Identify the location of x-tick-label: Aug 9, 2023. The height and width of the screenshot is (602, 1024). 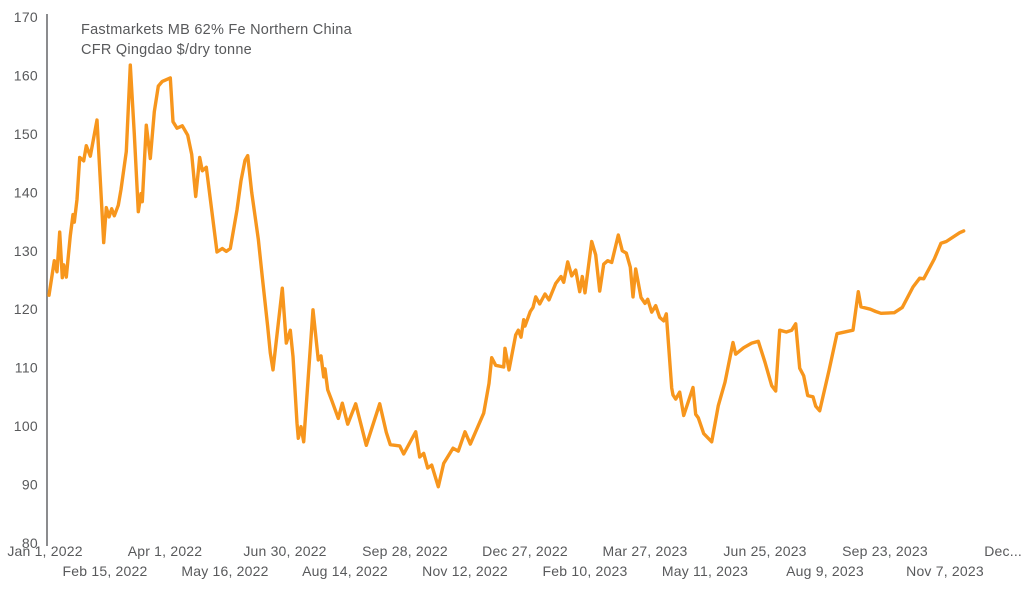
(825, 571).